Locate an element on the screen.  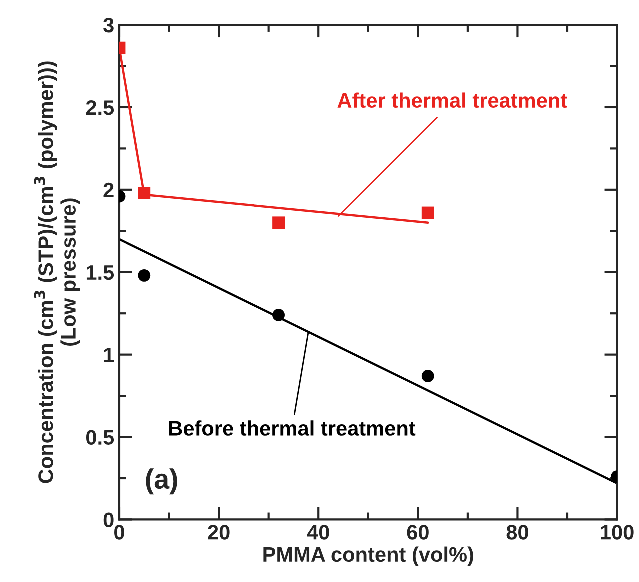
x-tick-label: 0 is located at coordinates (119, 532).